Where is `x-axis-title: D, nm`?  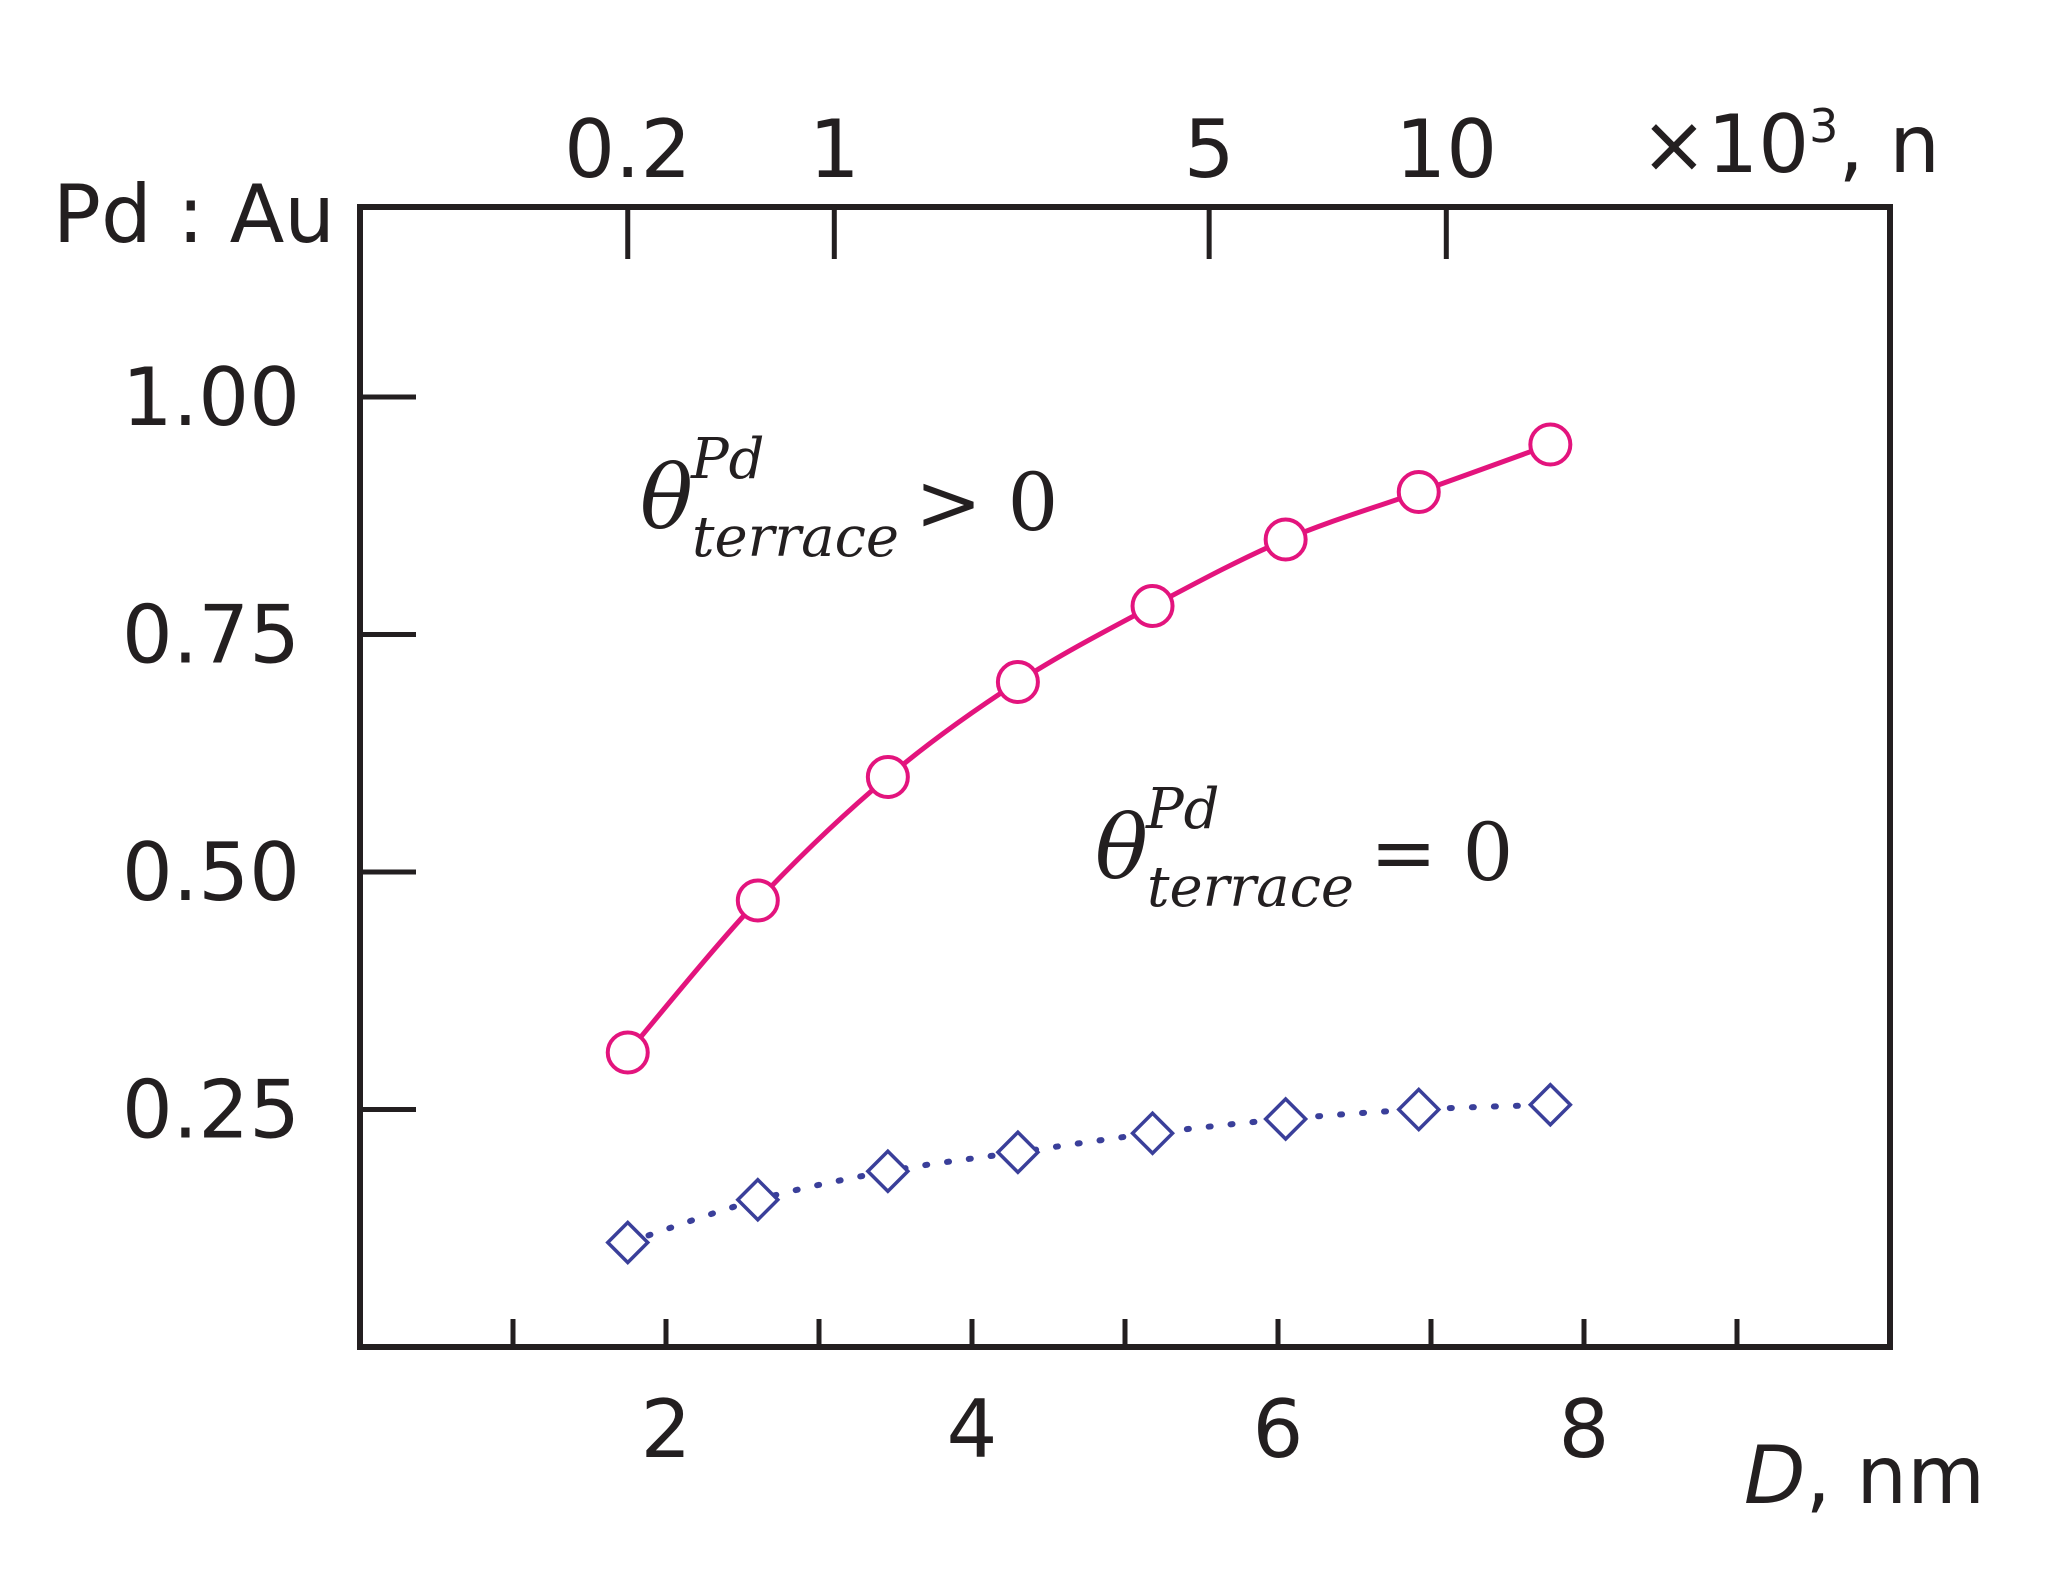
x-axis-title: D, nm is located at coordinates (1864, 1475).